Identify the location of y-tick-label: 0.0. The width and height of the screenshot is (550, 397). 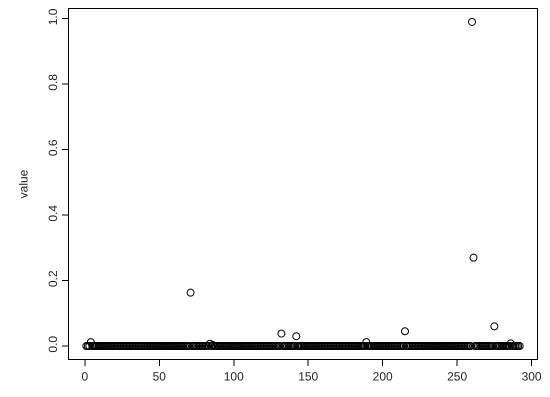
(53, 344).